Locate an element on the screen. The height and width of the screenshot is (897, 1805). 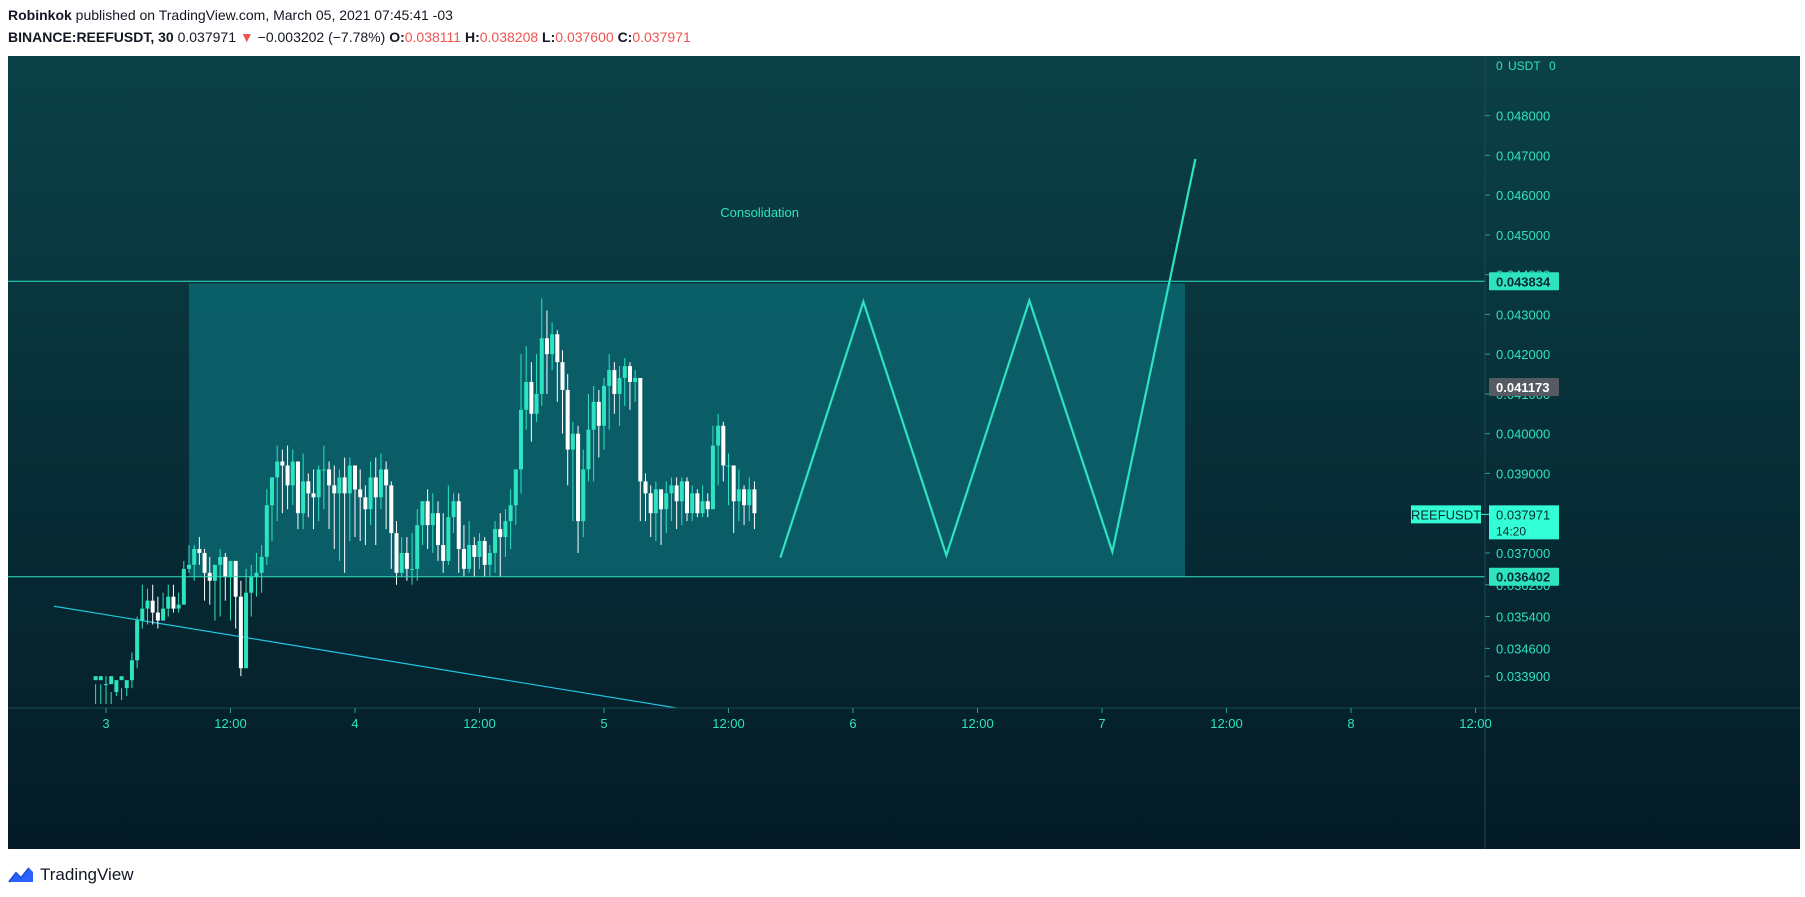
currency-label: USDT is located at coordinates (1524, 66).